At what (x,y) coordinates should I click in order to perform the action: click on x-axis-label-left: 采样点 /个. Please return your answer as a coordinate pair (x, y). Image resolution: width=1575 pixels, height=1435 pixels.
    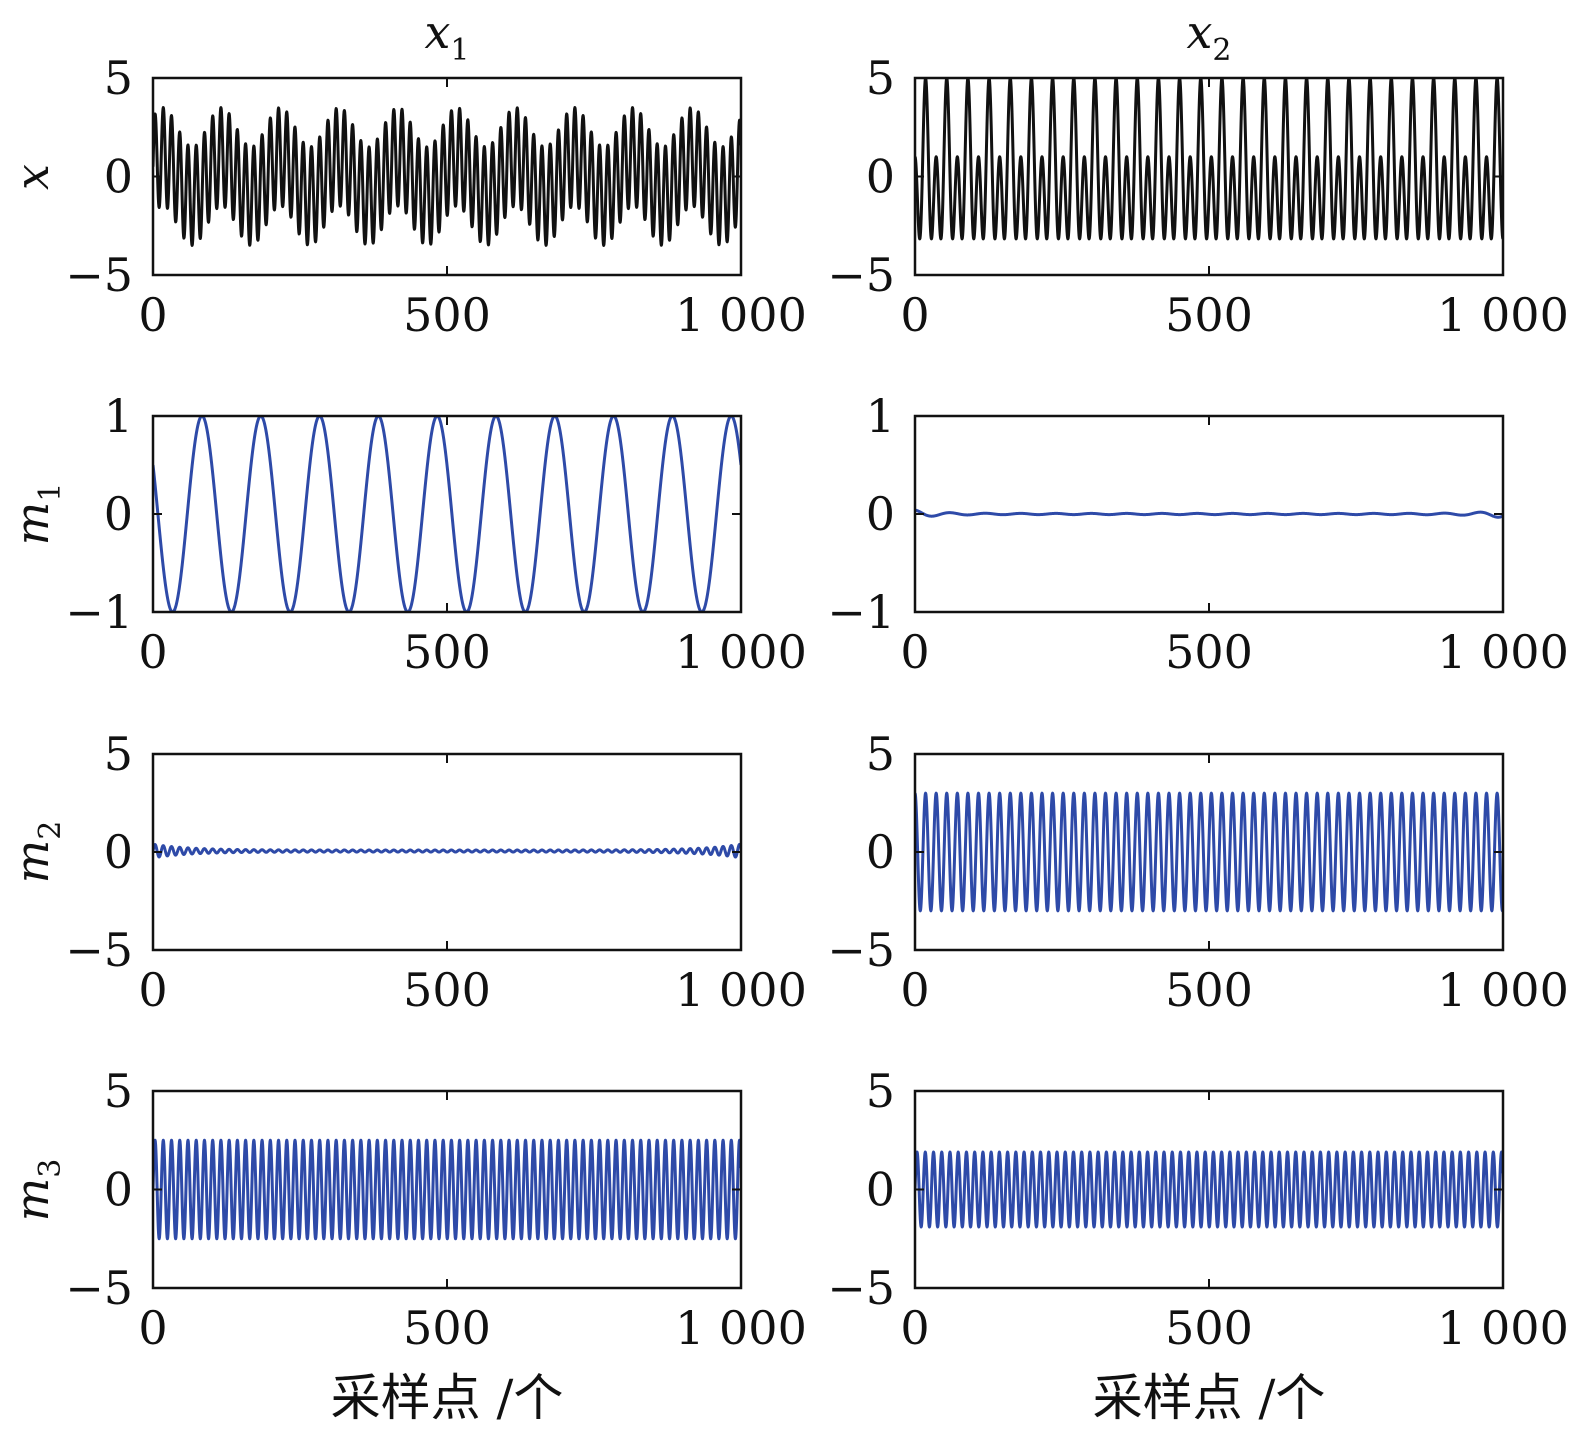
    Looking at the image, I should click on (447, 1398).